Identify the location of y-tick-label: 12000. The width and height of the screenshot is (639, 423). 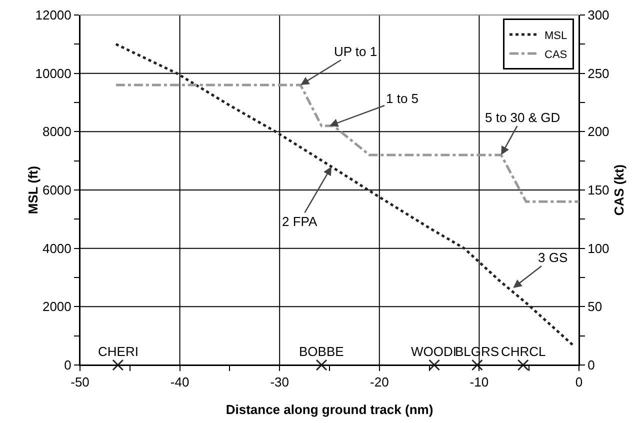
(53, 15).